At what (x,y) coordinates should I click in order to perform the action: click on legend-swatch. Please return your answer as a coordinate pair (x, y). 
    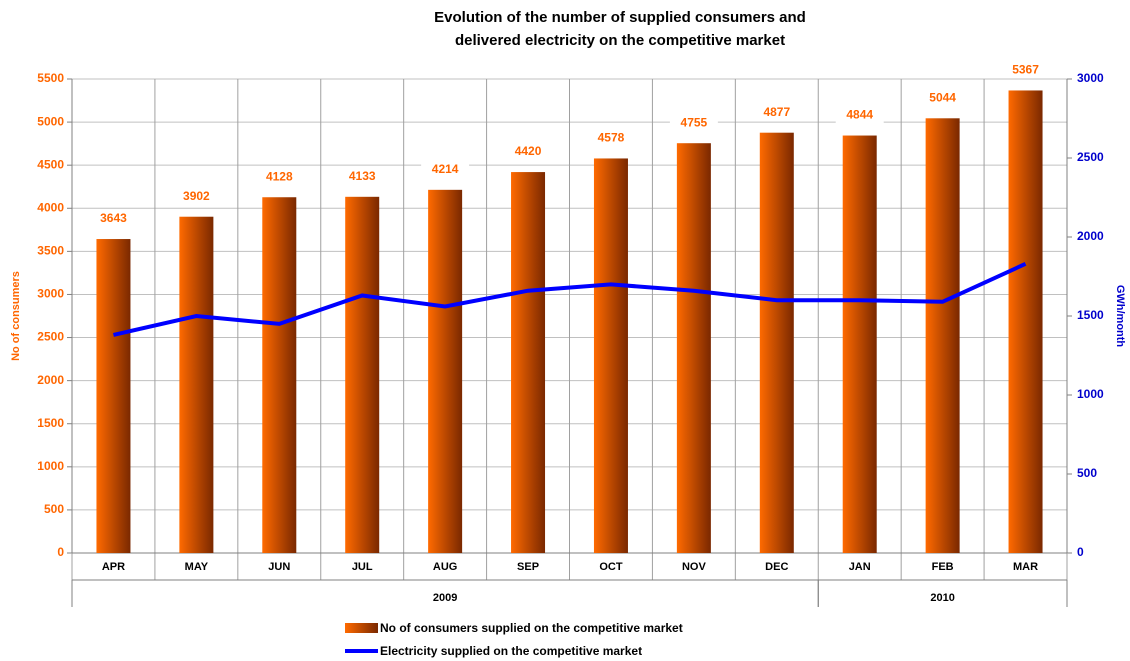
    Looking at the image, I should click on (361, 628).